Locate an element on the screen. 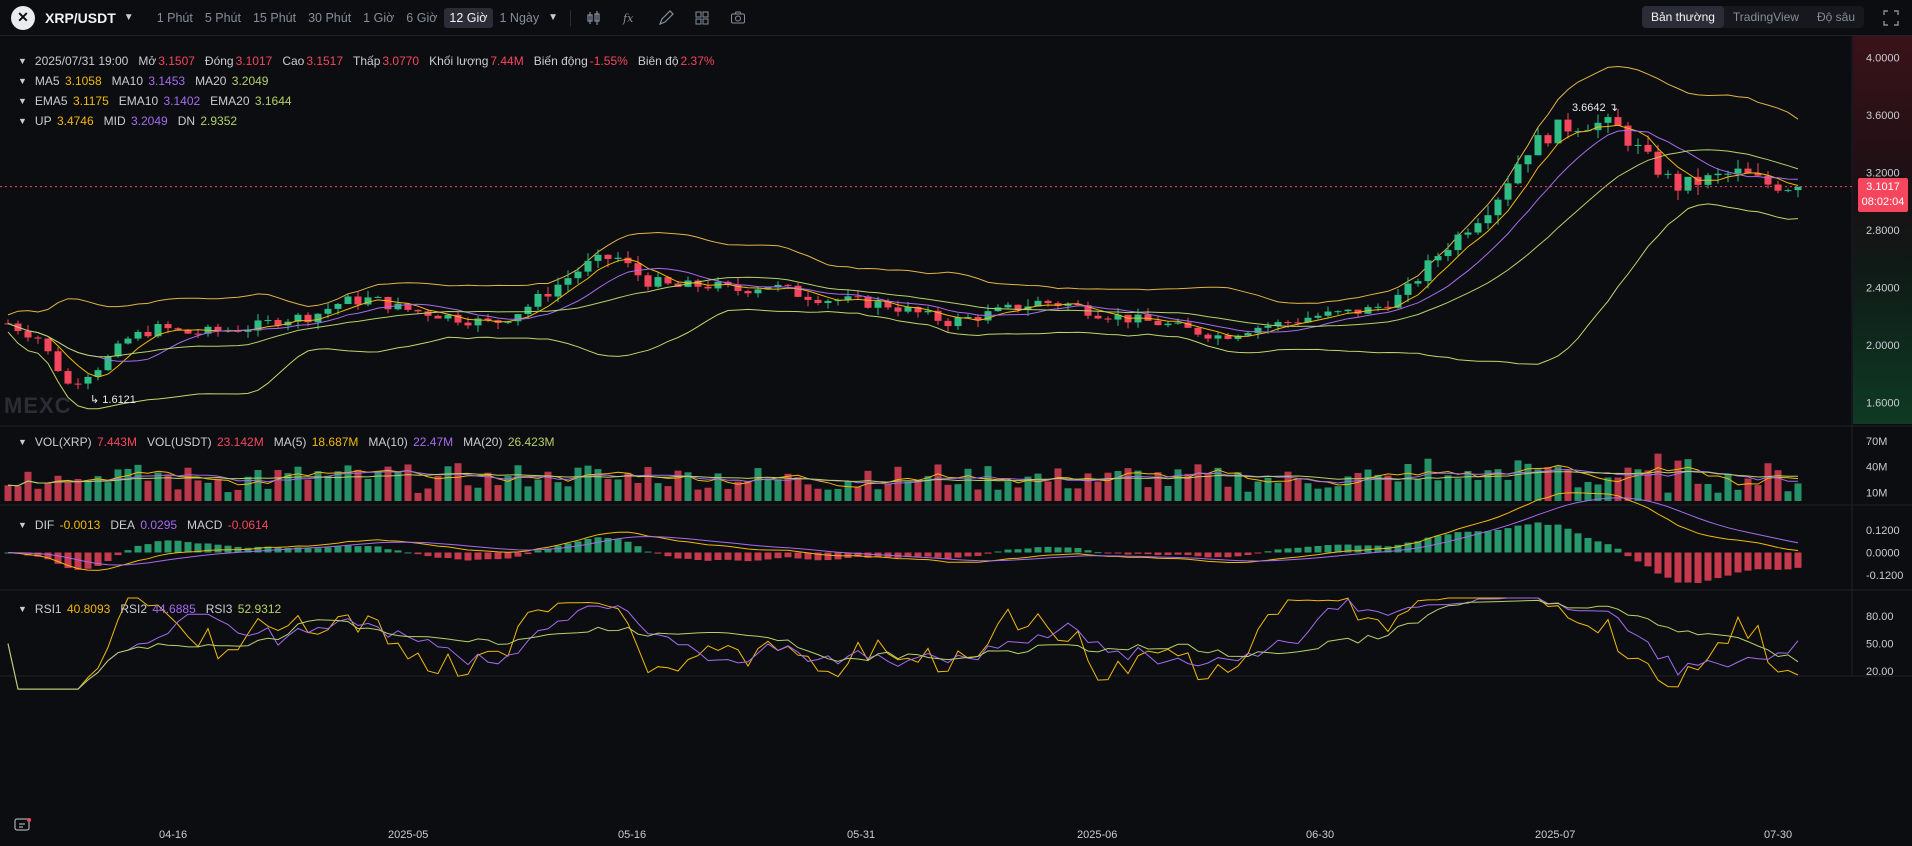 The image size is (1912, 846). vol-ma5-label: MA(5) is located at coordinates (290, 442).